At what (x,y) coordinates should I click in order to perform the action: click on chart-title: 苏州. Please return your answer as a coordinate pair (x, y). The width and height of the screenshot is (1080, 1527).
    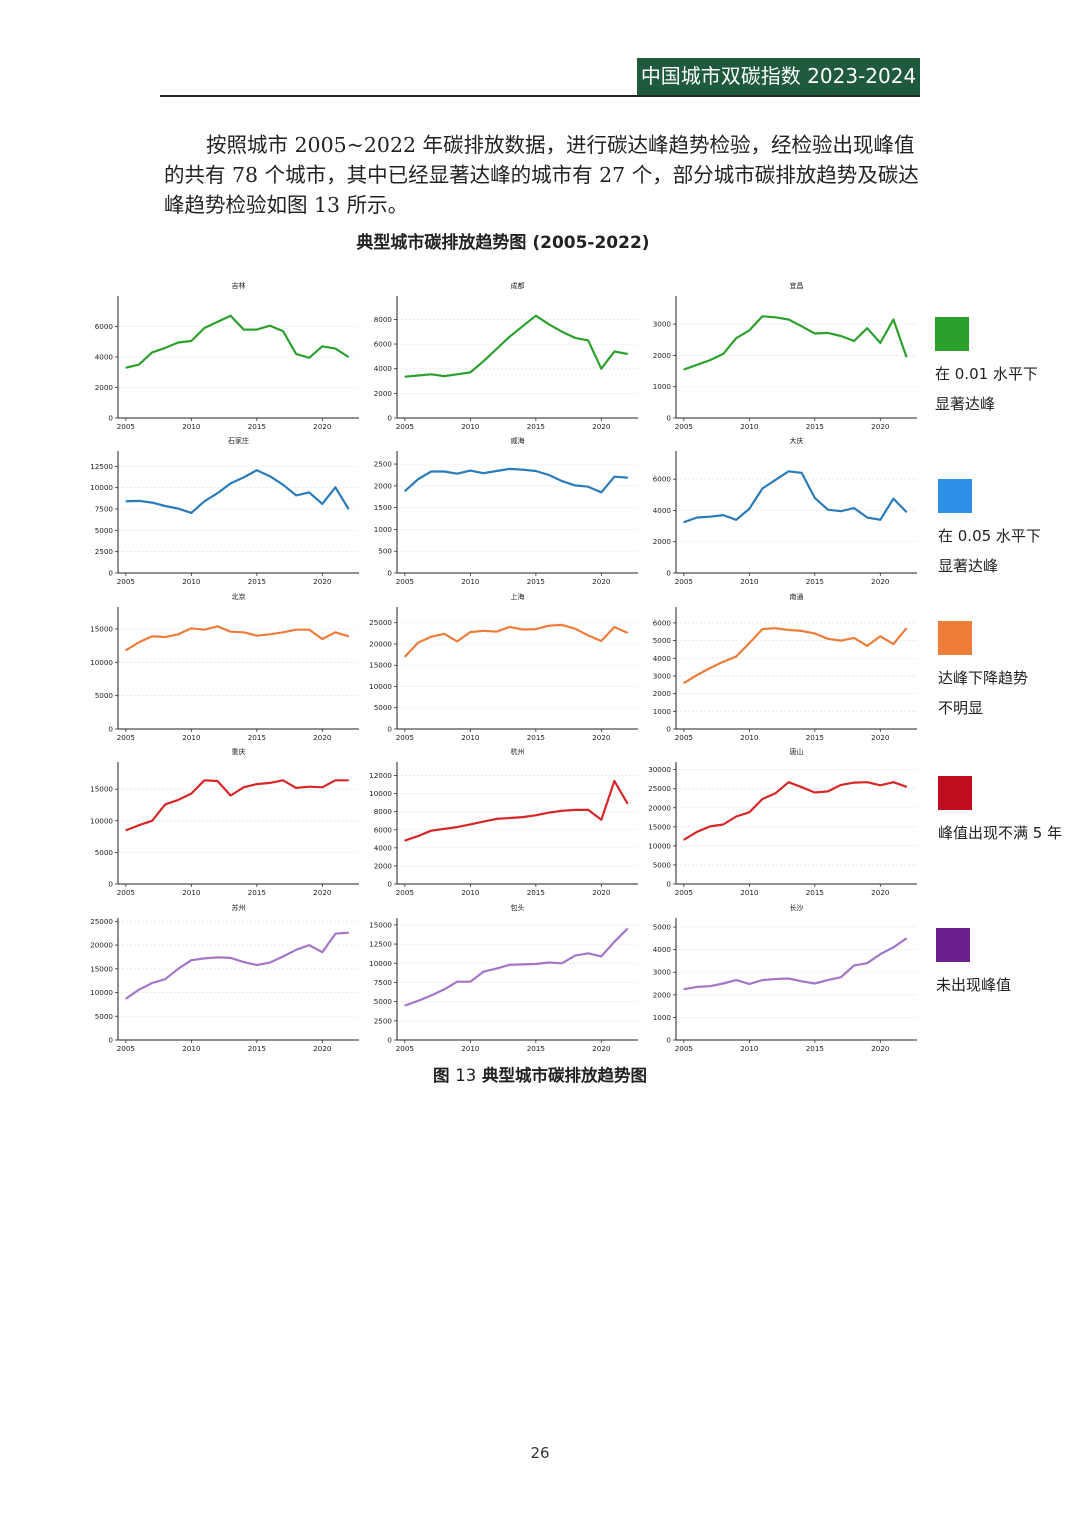
    Looking at the image, I should click on (239, 907).